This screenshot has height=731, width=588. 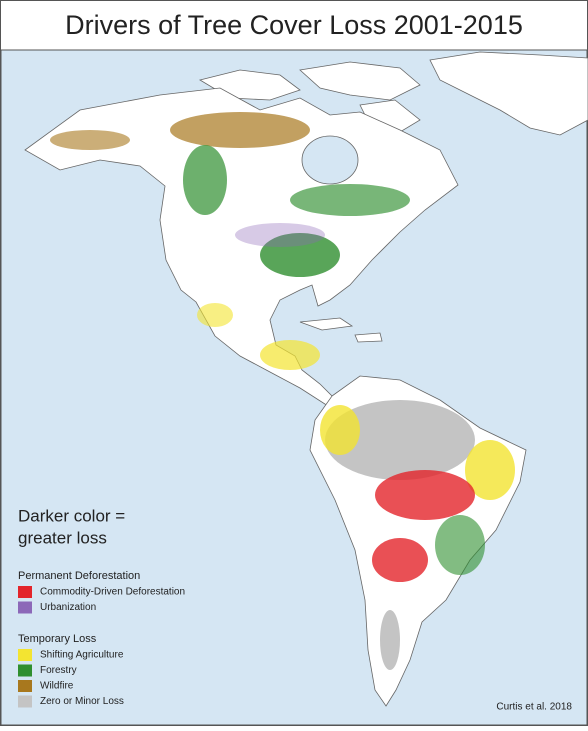 What do you see at coordinates (82, 701) in the screenshot?
I see `legend-label: Zero or Minor Loss` at bounding box center [82, 701].